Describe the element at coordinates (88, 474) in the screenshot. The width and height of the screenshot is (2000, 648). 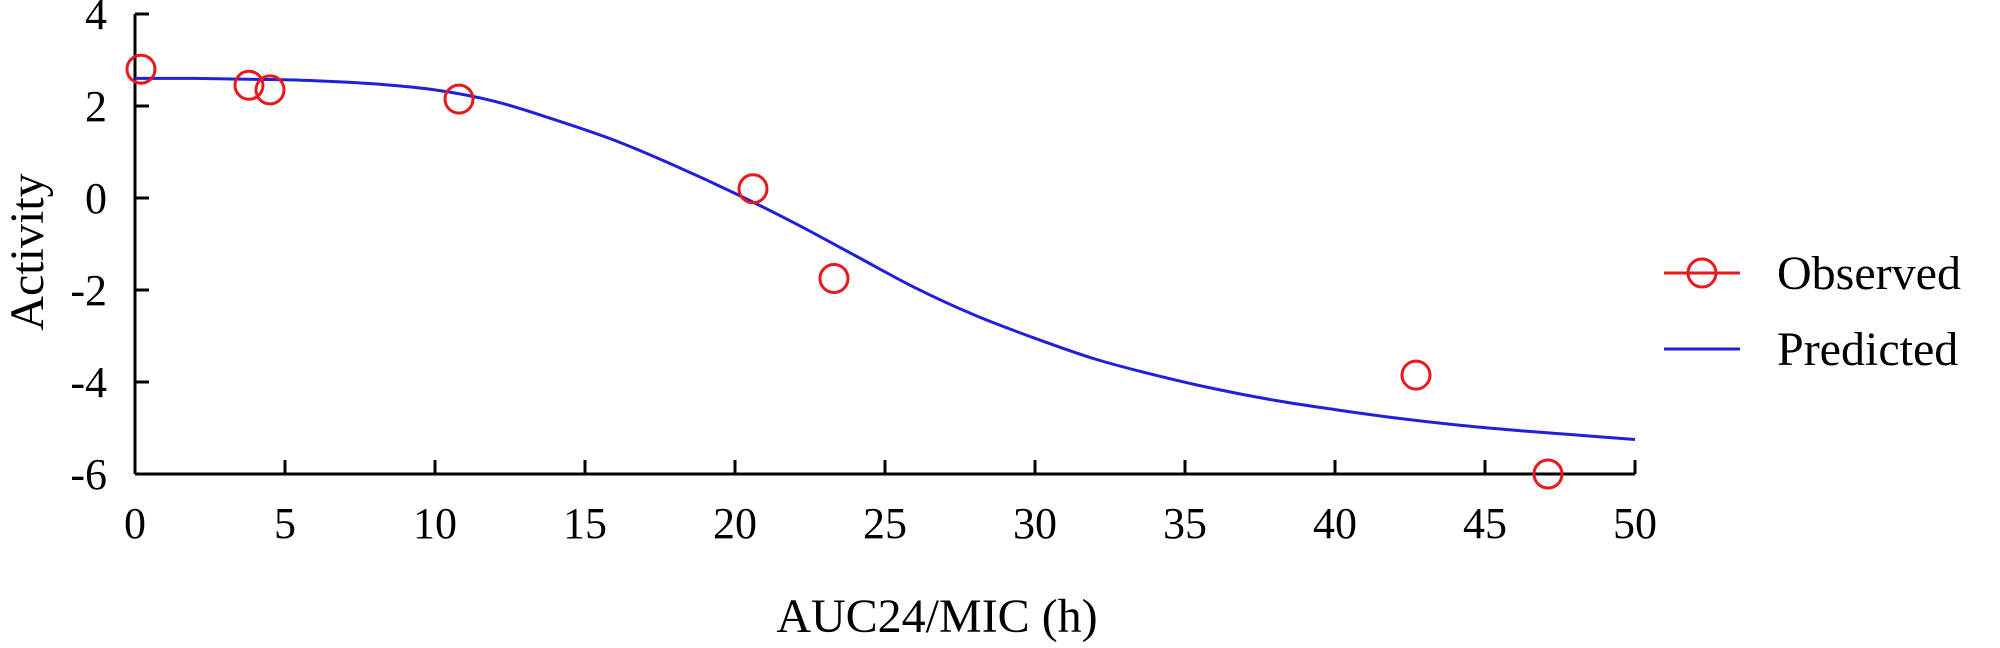
I see `y-tick-label: -6` at that location.